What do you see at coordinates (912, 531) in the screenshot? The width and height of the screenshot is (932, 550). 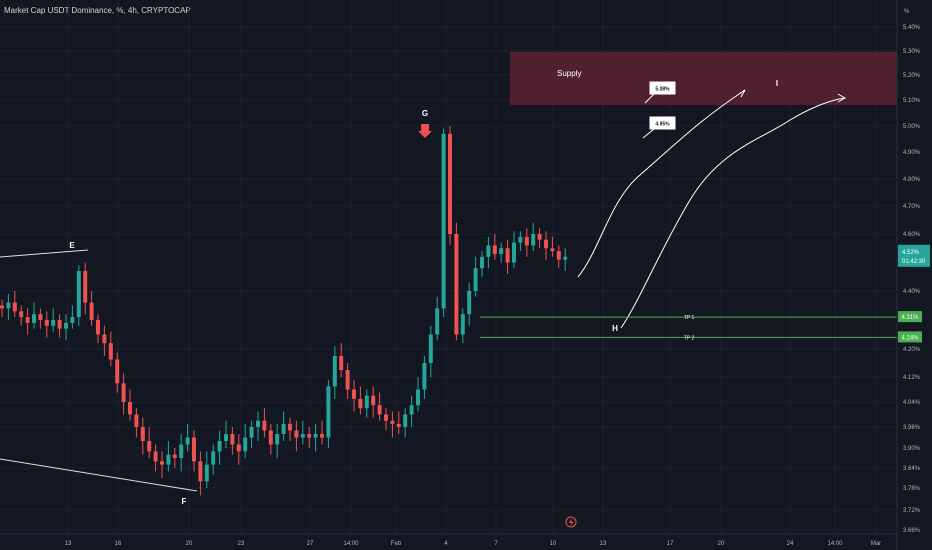 I see `y-tick-label: 3.66%` at bounding box center [912, 531].